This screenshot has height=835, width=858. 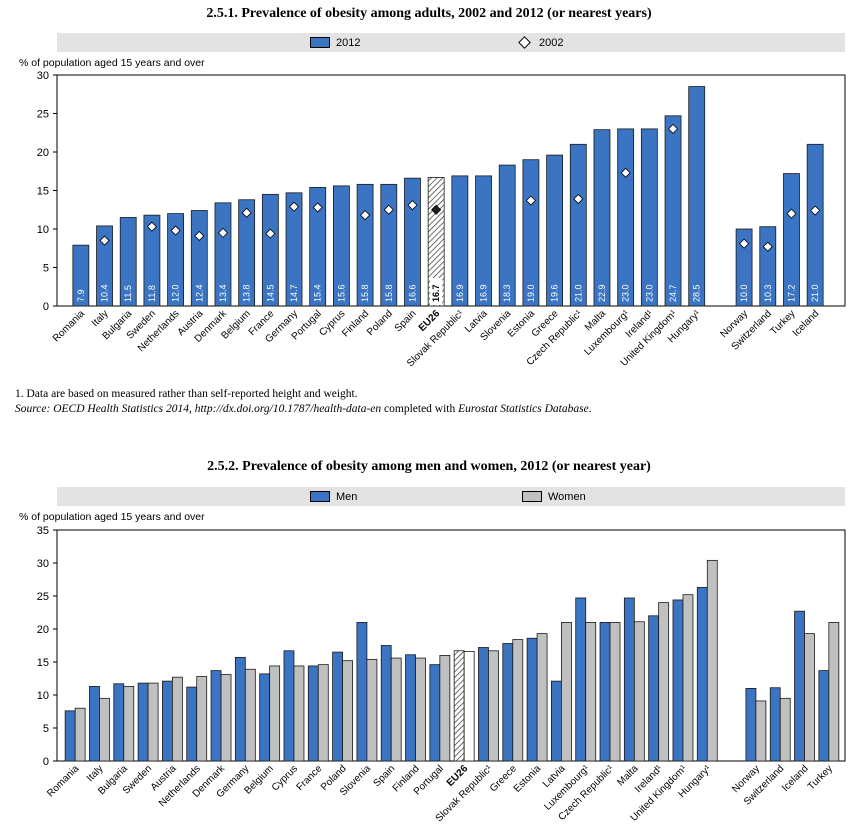 What do you see at coordinates (81, 295) in the screenshot?
I see `data-label-romania: 7.9` at bounding box center [81, 295].